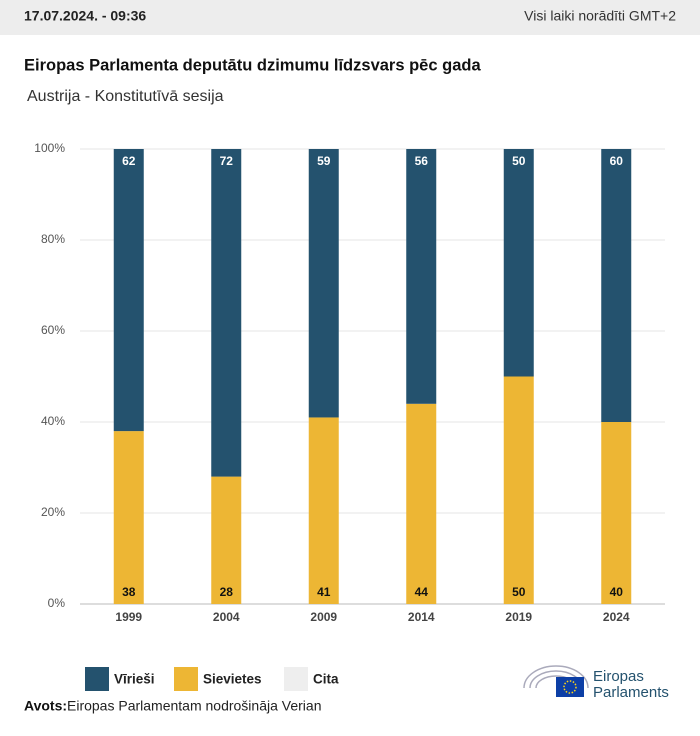  I want to click on data-label: 44, so click(422, 592).